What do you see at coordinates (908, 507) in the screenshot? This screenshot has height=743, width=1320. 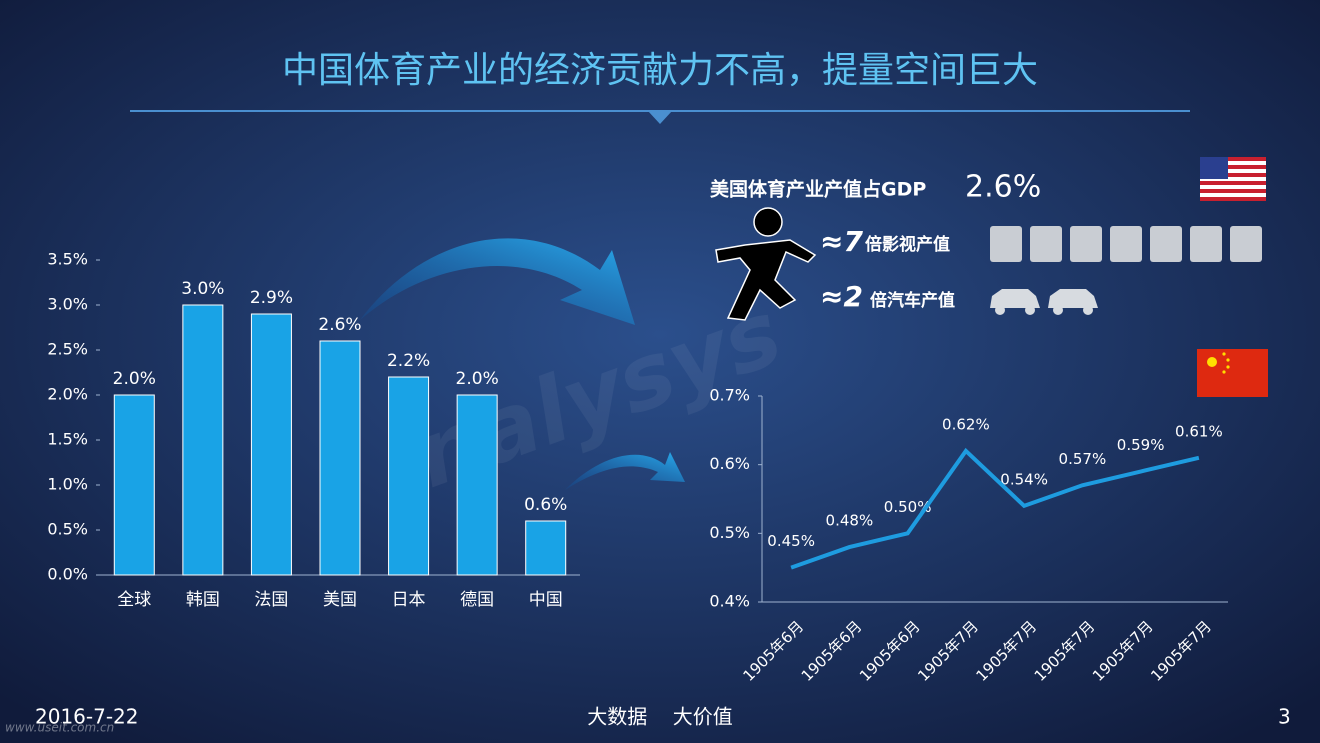 I see `value-label: 0.50%` at bounding box center [908, 507].